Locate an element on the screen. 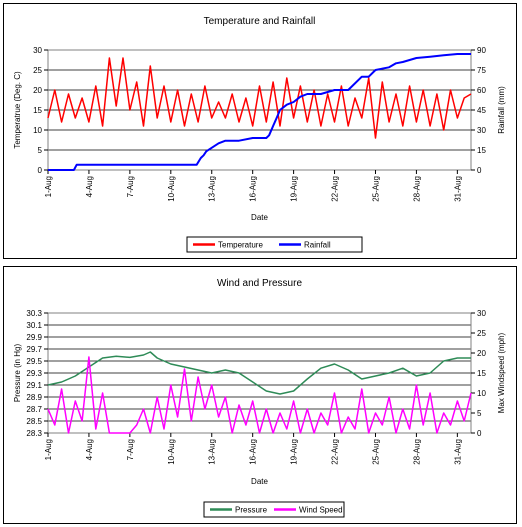  y-axis-label: Pressure (in Hg) is located at coordinates (17, 373).